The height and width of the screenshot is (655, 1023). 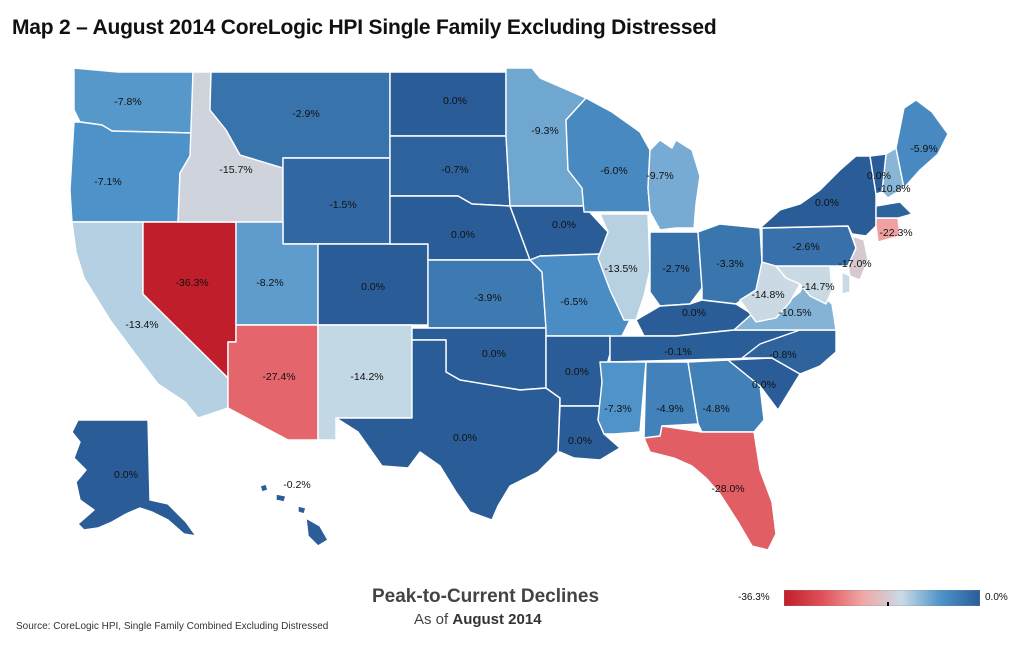 I want to click on state-label-nh: -10.8%, so click(x=893, y=189).